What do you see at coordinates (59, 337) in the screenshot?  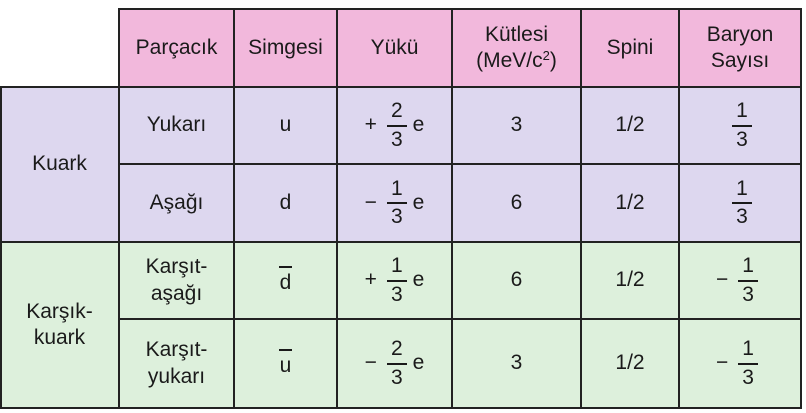 I see `group-antiquark-line2: kuark` at bounding box center [59, 337].